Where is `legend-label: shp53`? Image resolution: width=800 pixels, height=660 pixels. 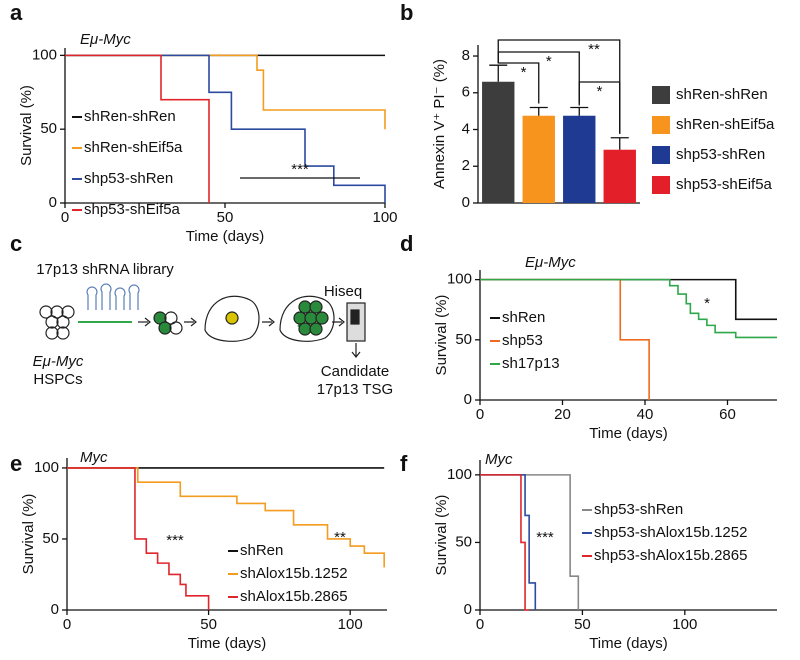 legend-label: shp53 is located at coordinates (522, 340).